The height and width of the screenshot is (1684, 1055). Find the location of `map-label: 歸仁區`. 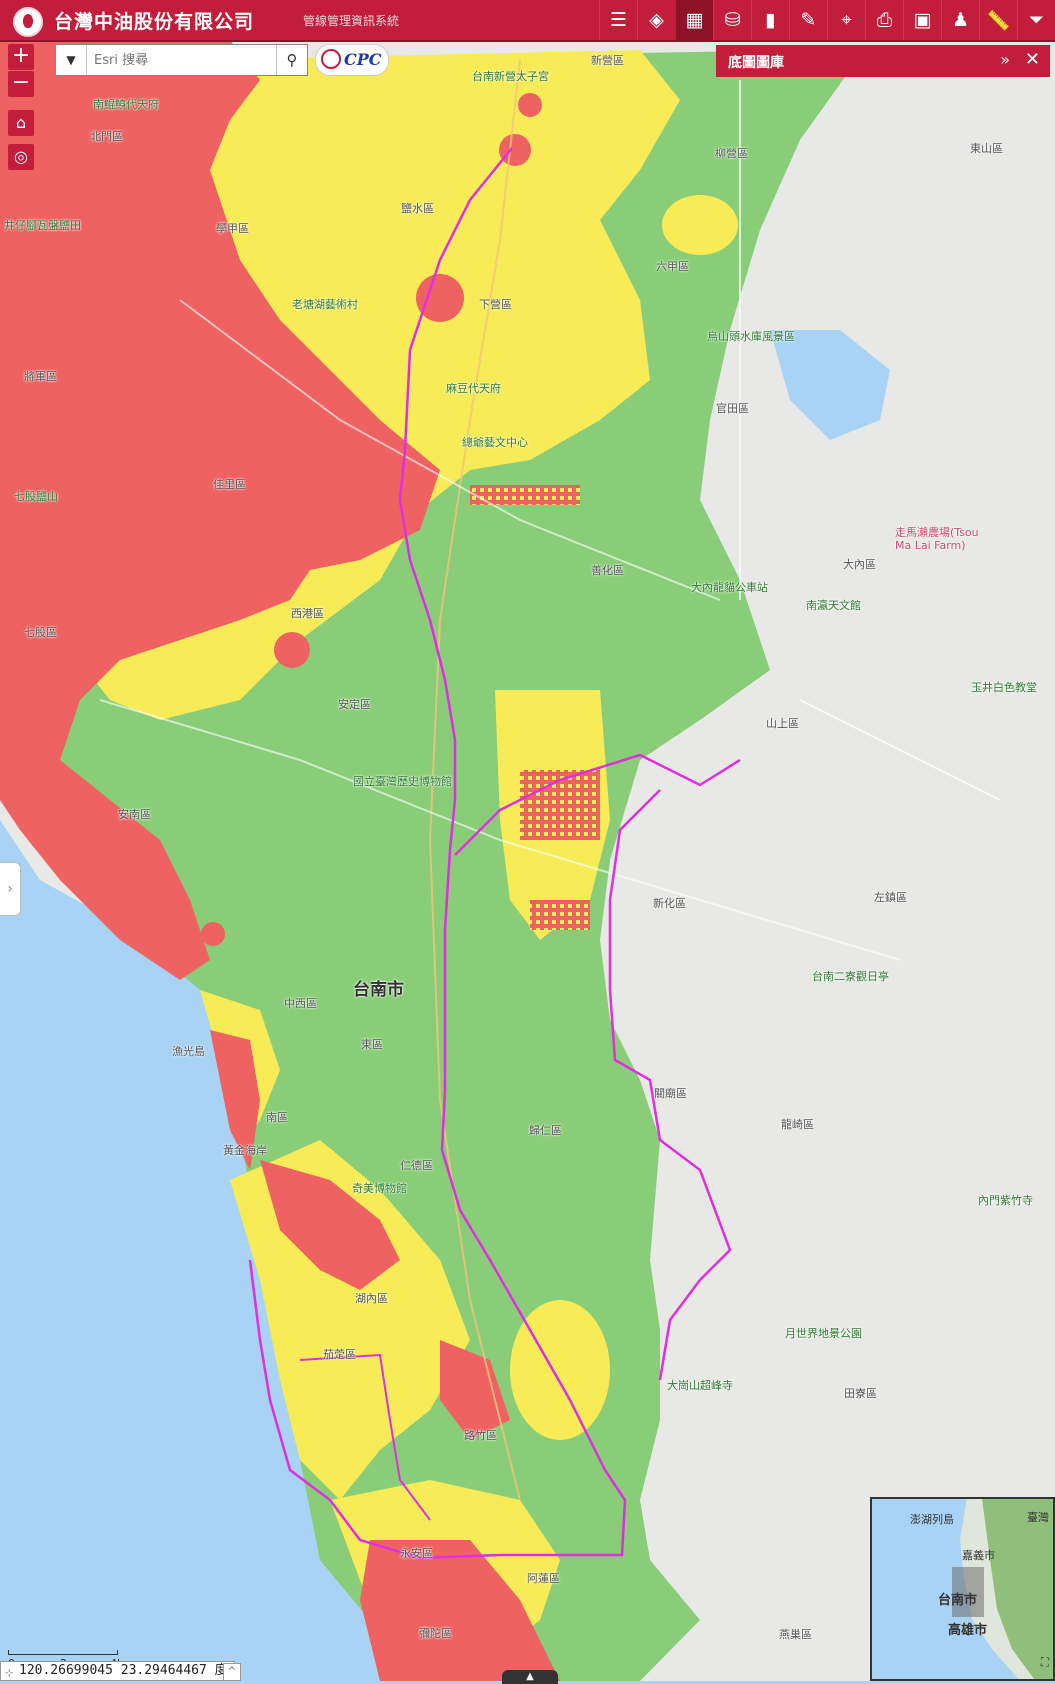

map-label: 歸仁區 is located at coordinates (545, 1130).